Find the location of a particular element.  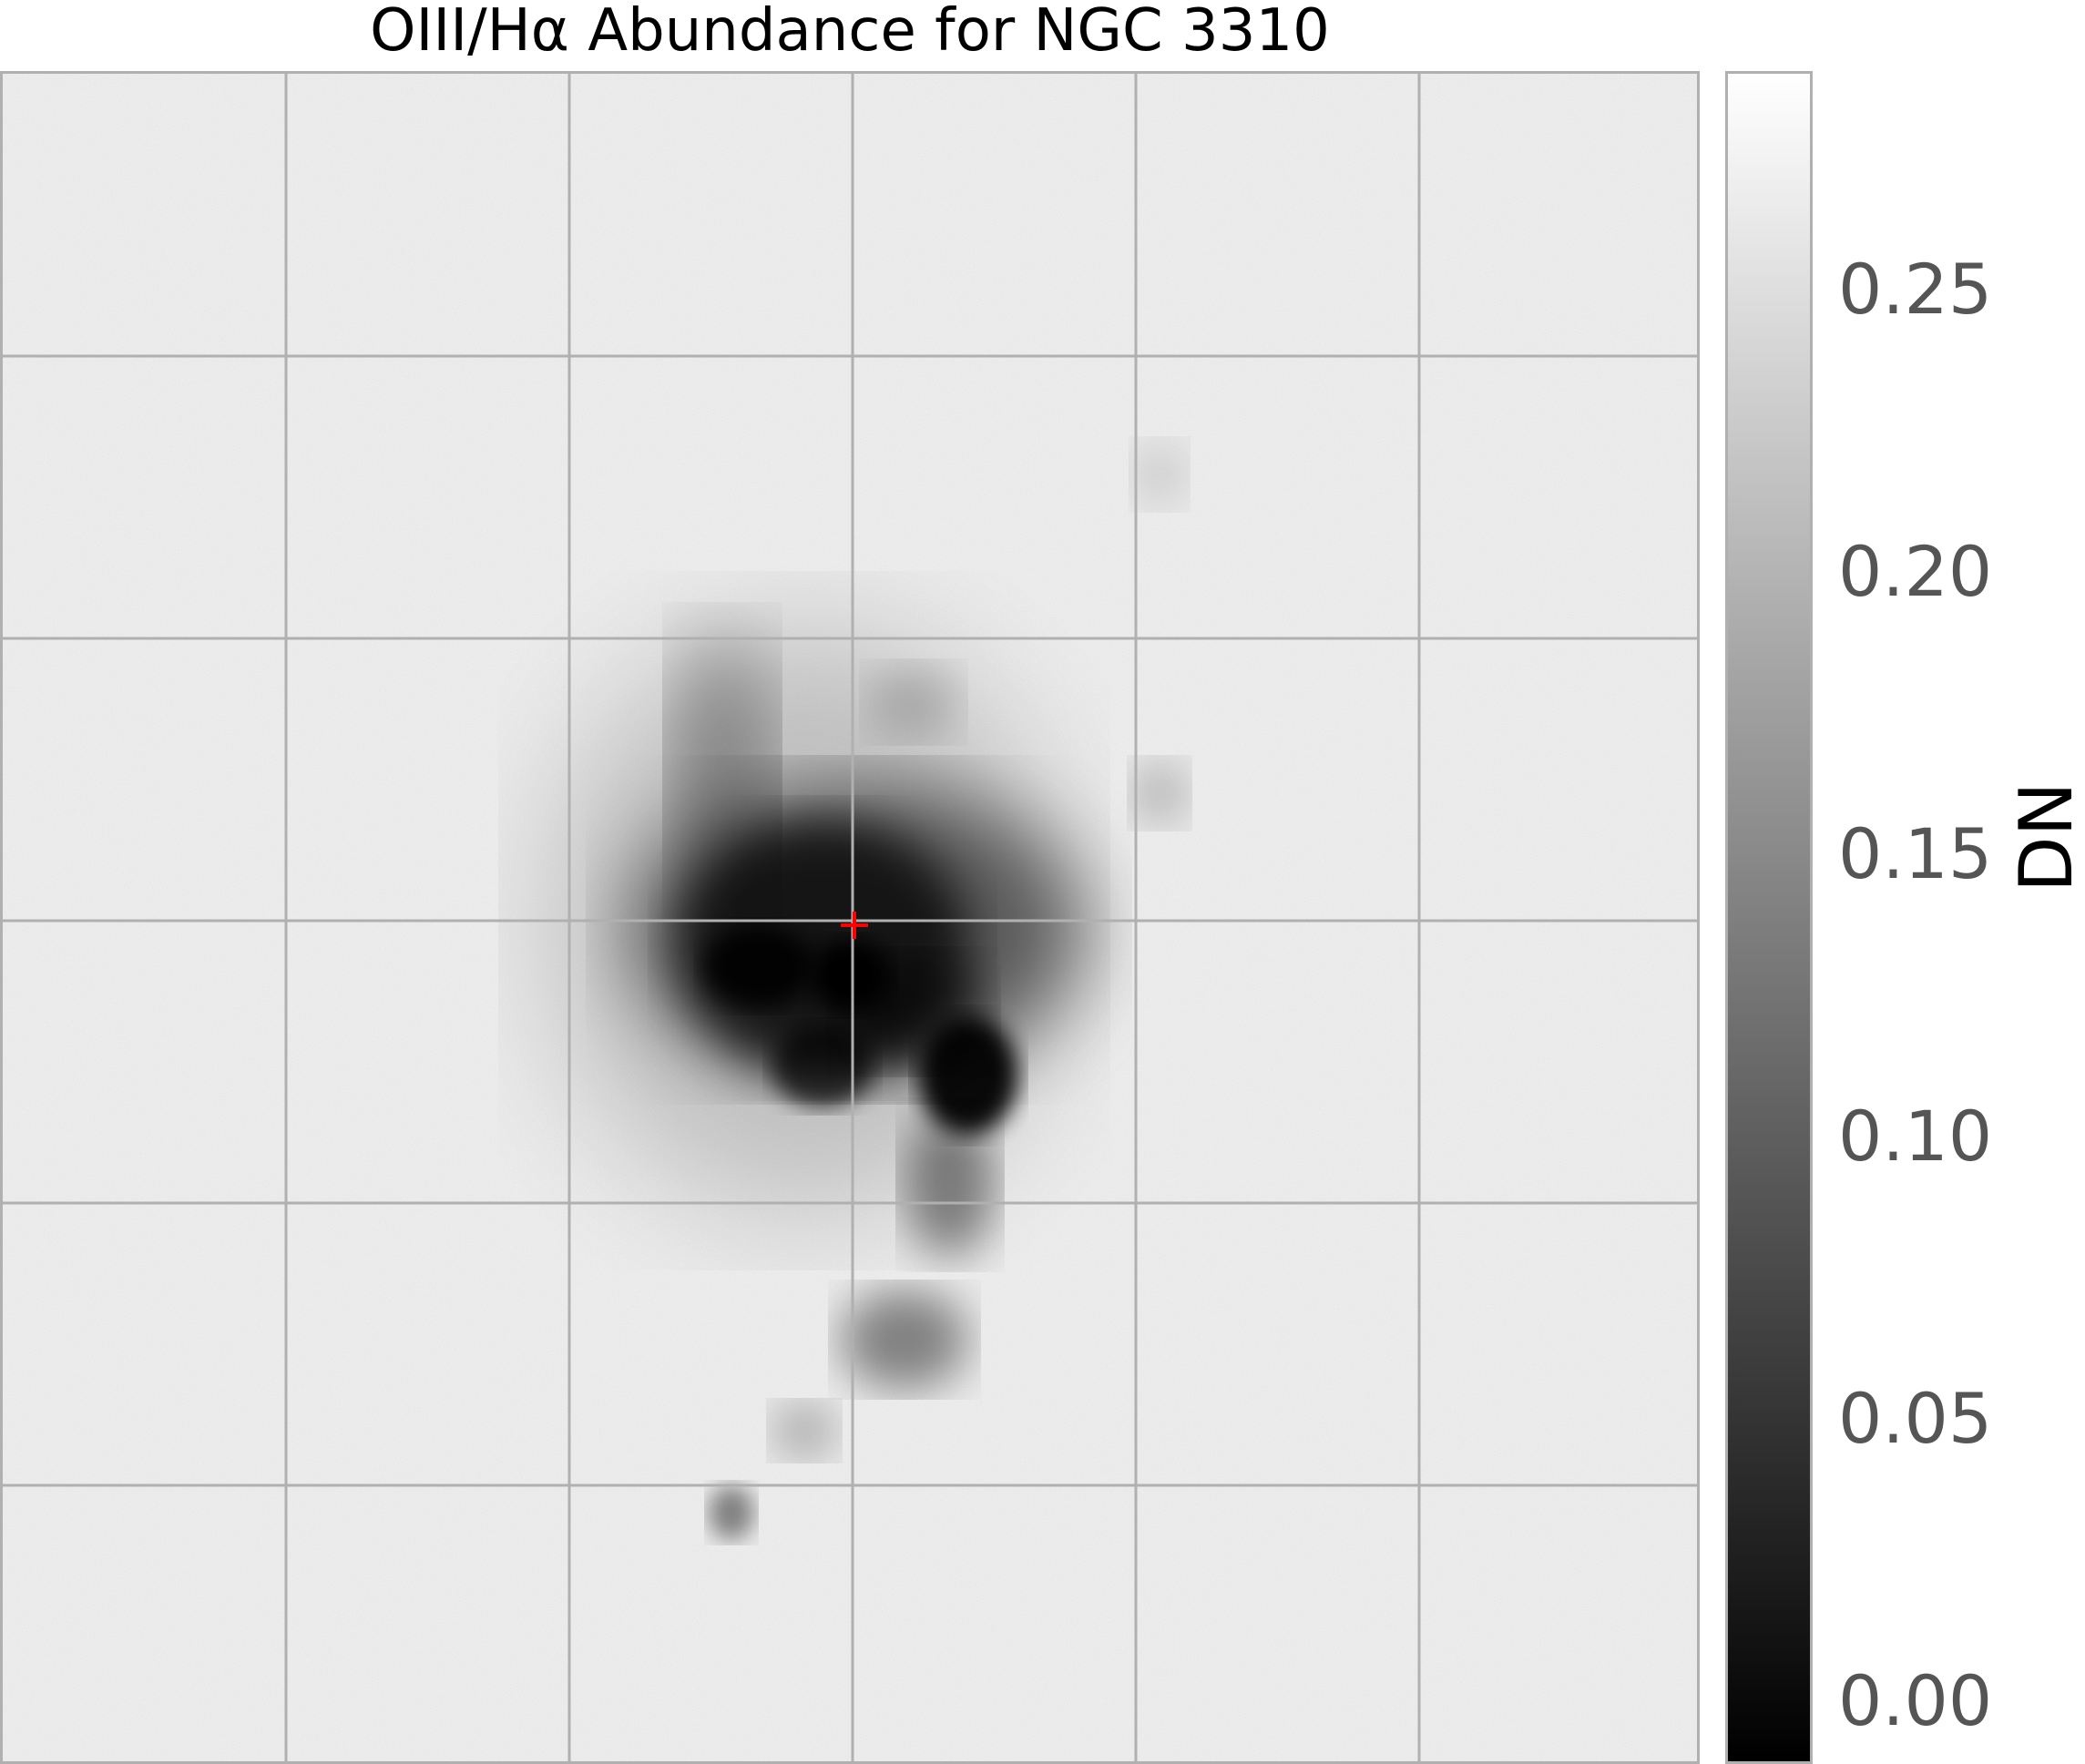

colorbar-tick: 0.20 is located at coordinates (1915, 571).